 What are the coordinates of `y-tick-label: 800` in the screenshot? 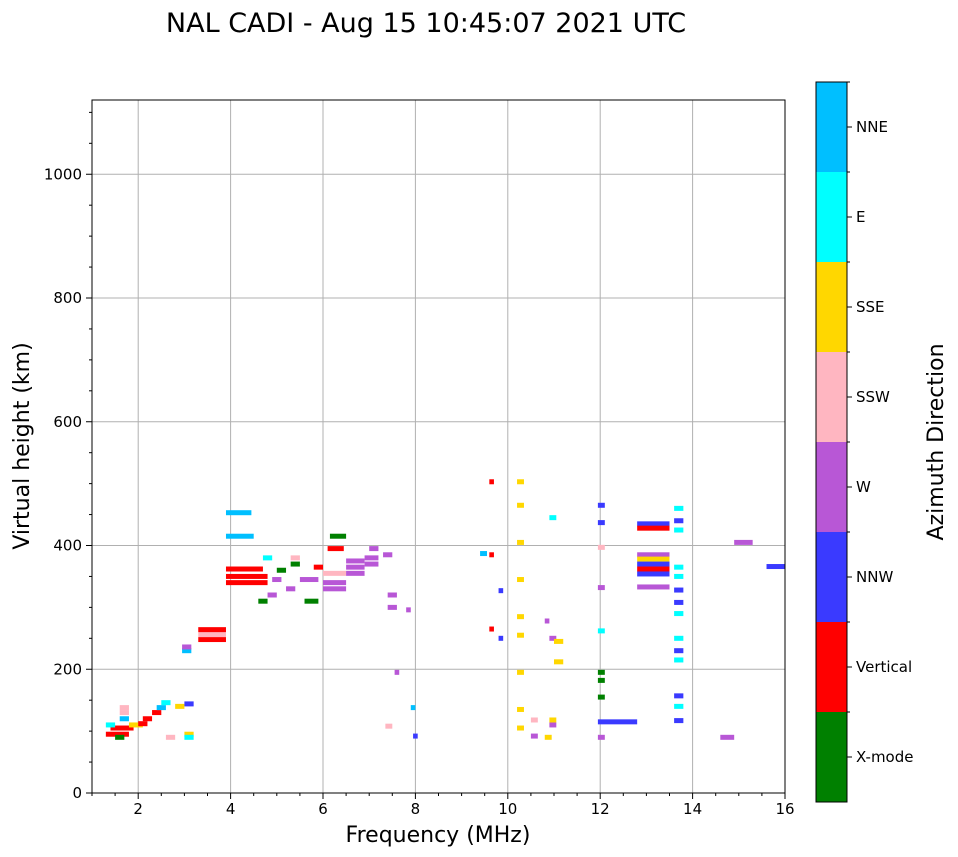 It's located at (67, 298).